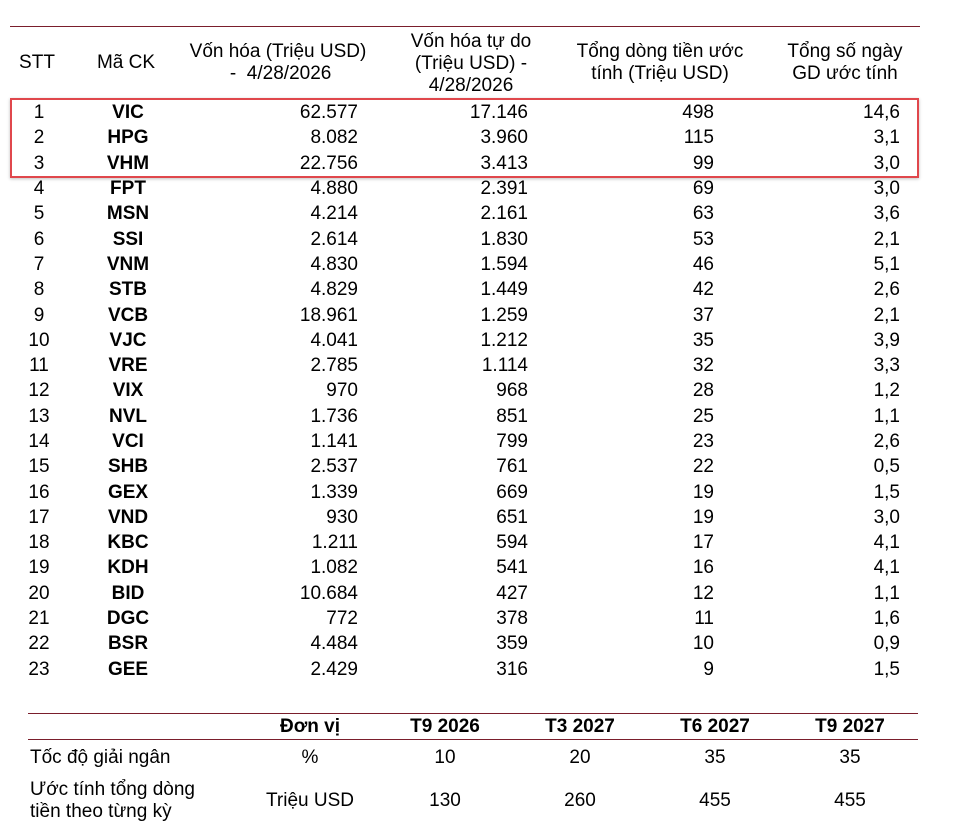 The height and width of the screenshot is (831, 956). What do you see at coordinates (703, 492) in the screenshot?
I see `cell-estimated-flow: 19` at bounding box center [703, 492].